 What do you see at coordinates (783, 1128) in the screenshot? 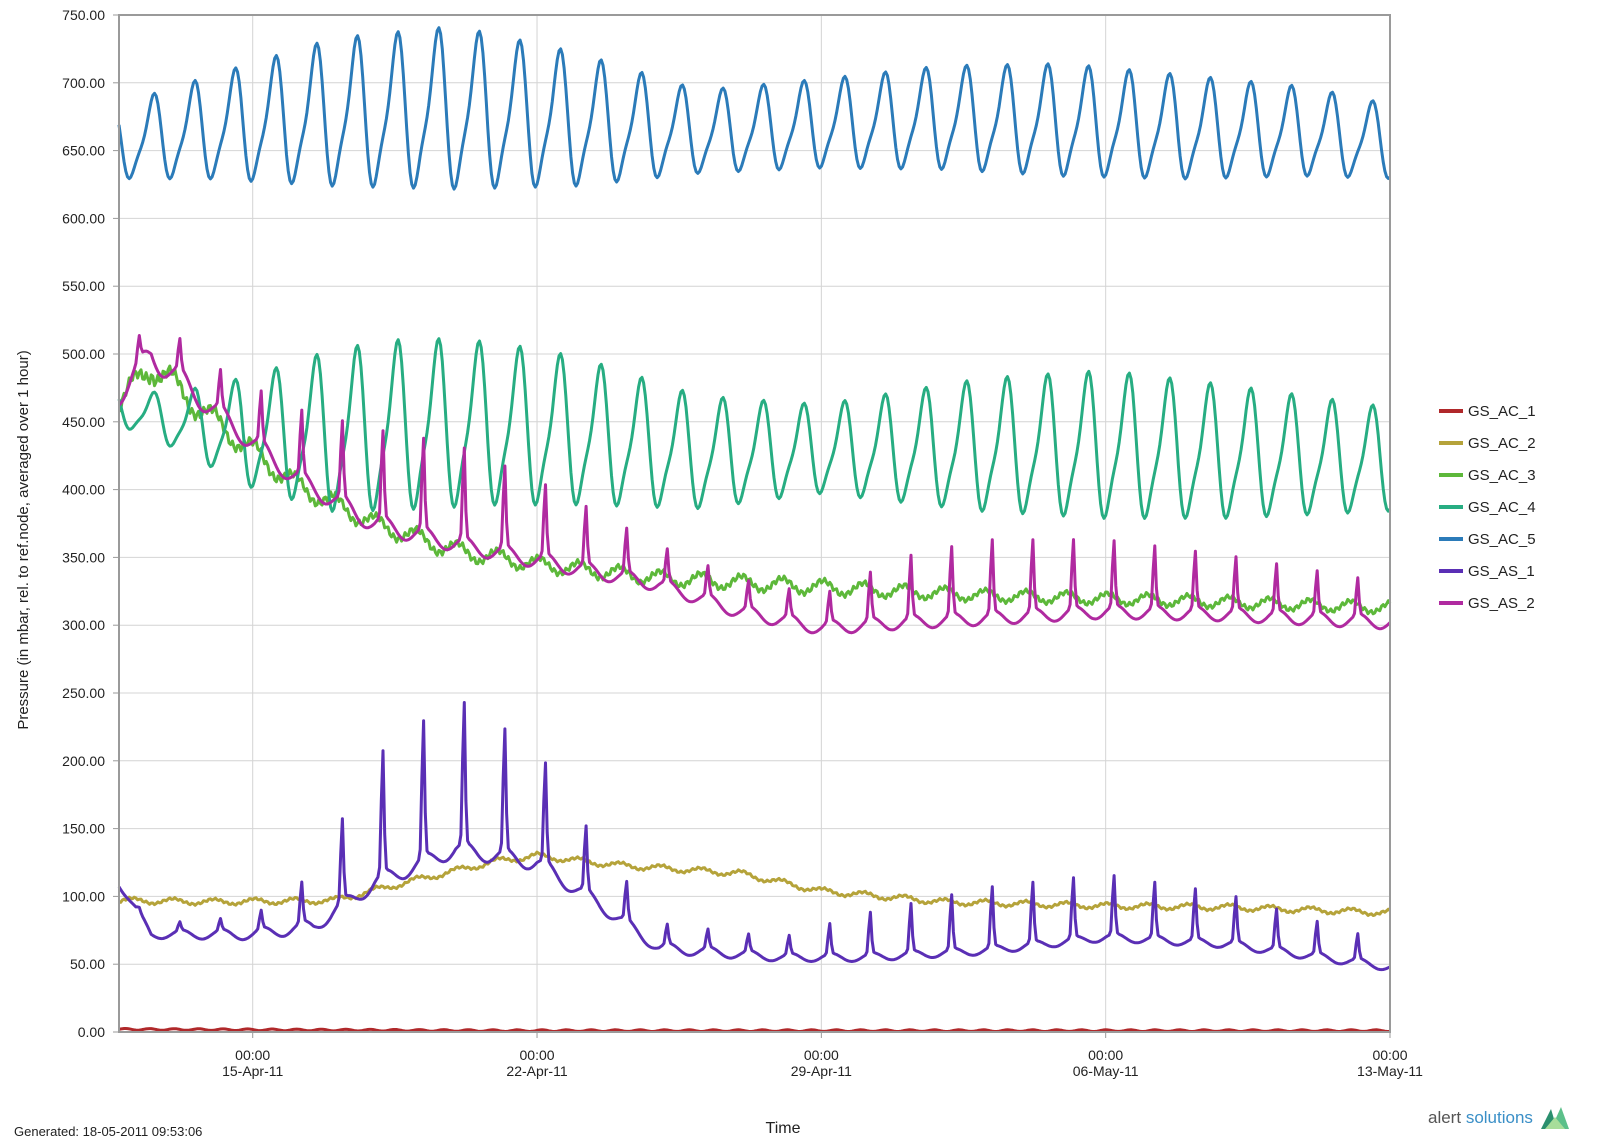
I see `x-axis-label: Time` at bounding box center [783, 1128].